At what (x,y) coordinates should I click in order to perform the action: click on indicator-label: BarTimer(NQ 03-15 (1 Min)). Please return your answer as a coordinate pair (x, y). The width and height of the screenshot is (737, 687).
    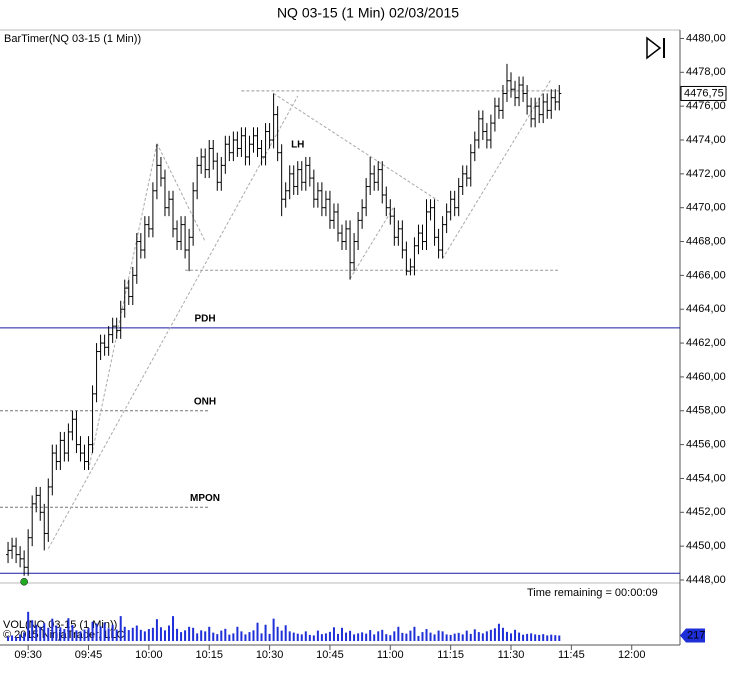
    Looking at the image, I should click on (72, 39).